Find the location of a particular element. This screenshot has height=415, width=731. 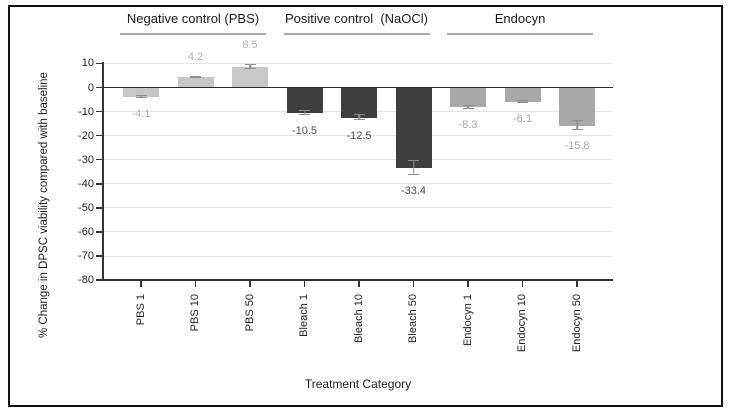

group-header-label: Endocyn is located at coordinates (520, 18).